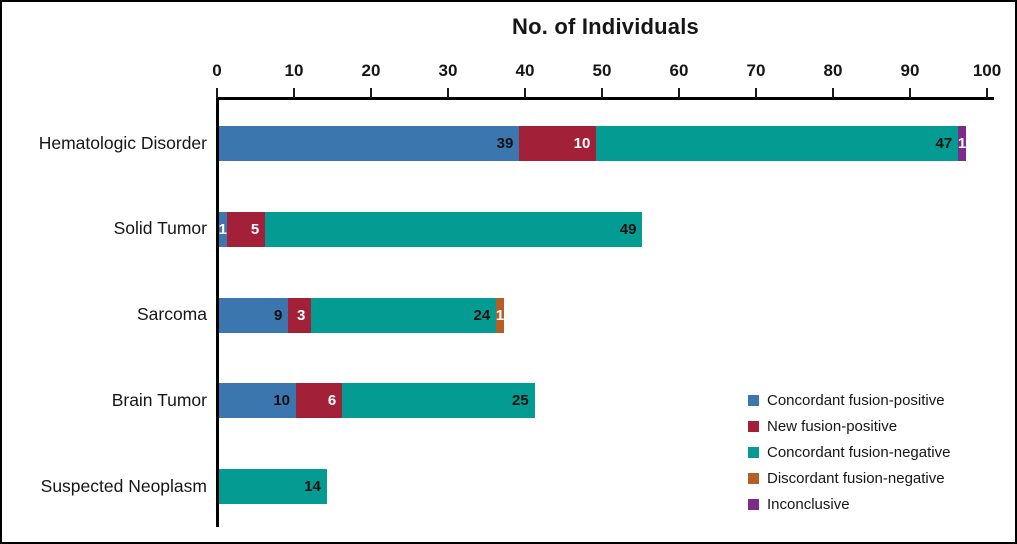  What do you see at coordinates (833, 70) in the screenshot?
I see `axis-tick-label: 80` at bounding box center [833, 70].